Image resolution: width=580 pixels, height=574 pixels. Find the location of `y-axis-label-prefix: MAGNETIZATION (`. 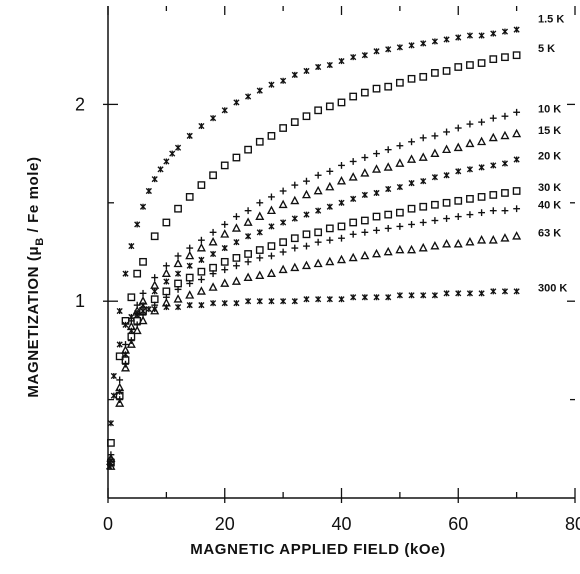

y-axis-label-prefix: MAGNETIZATION ( is located at coordinates (33, 327).